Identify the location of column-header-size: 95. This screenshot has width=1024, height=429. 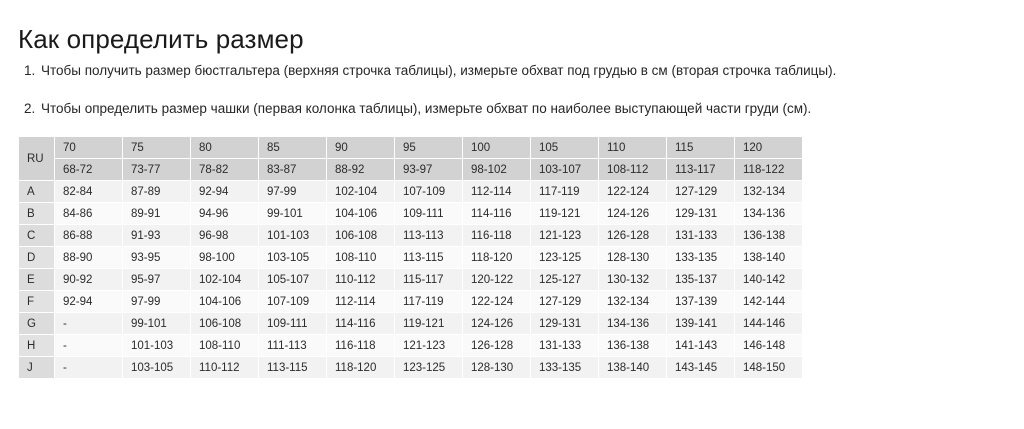
(428, 147).